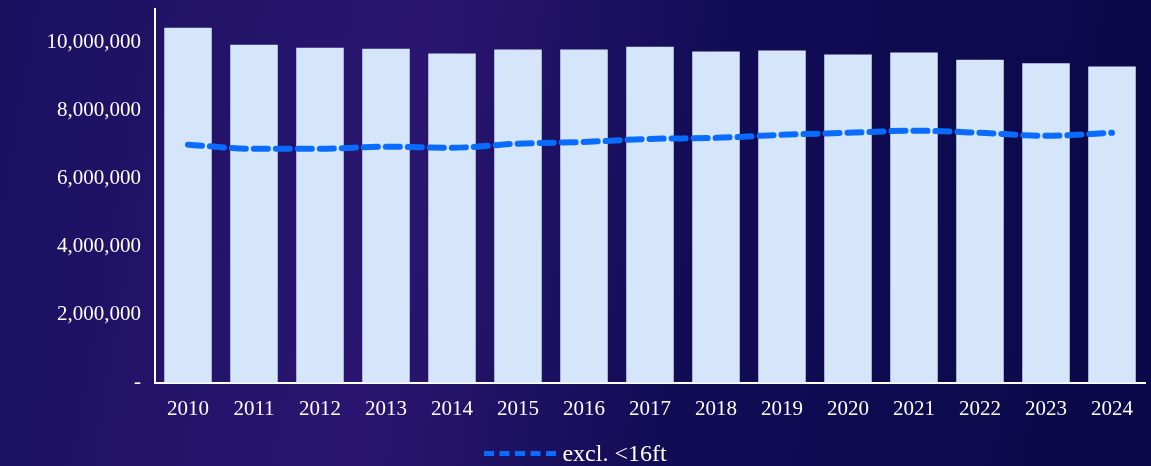 The image size is (1151, 466). I want to click on x-tick-label: 2015, so click(518, 407).